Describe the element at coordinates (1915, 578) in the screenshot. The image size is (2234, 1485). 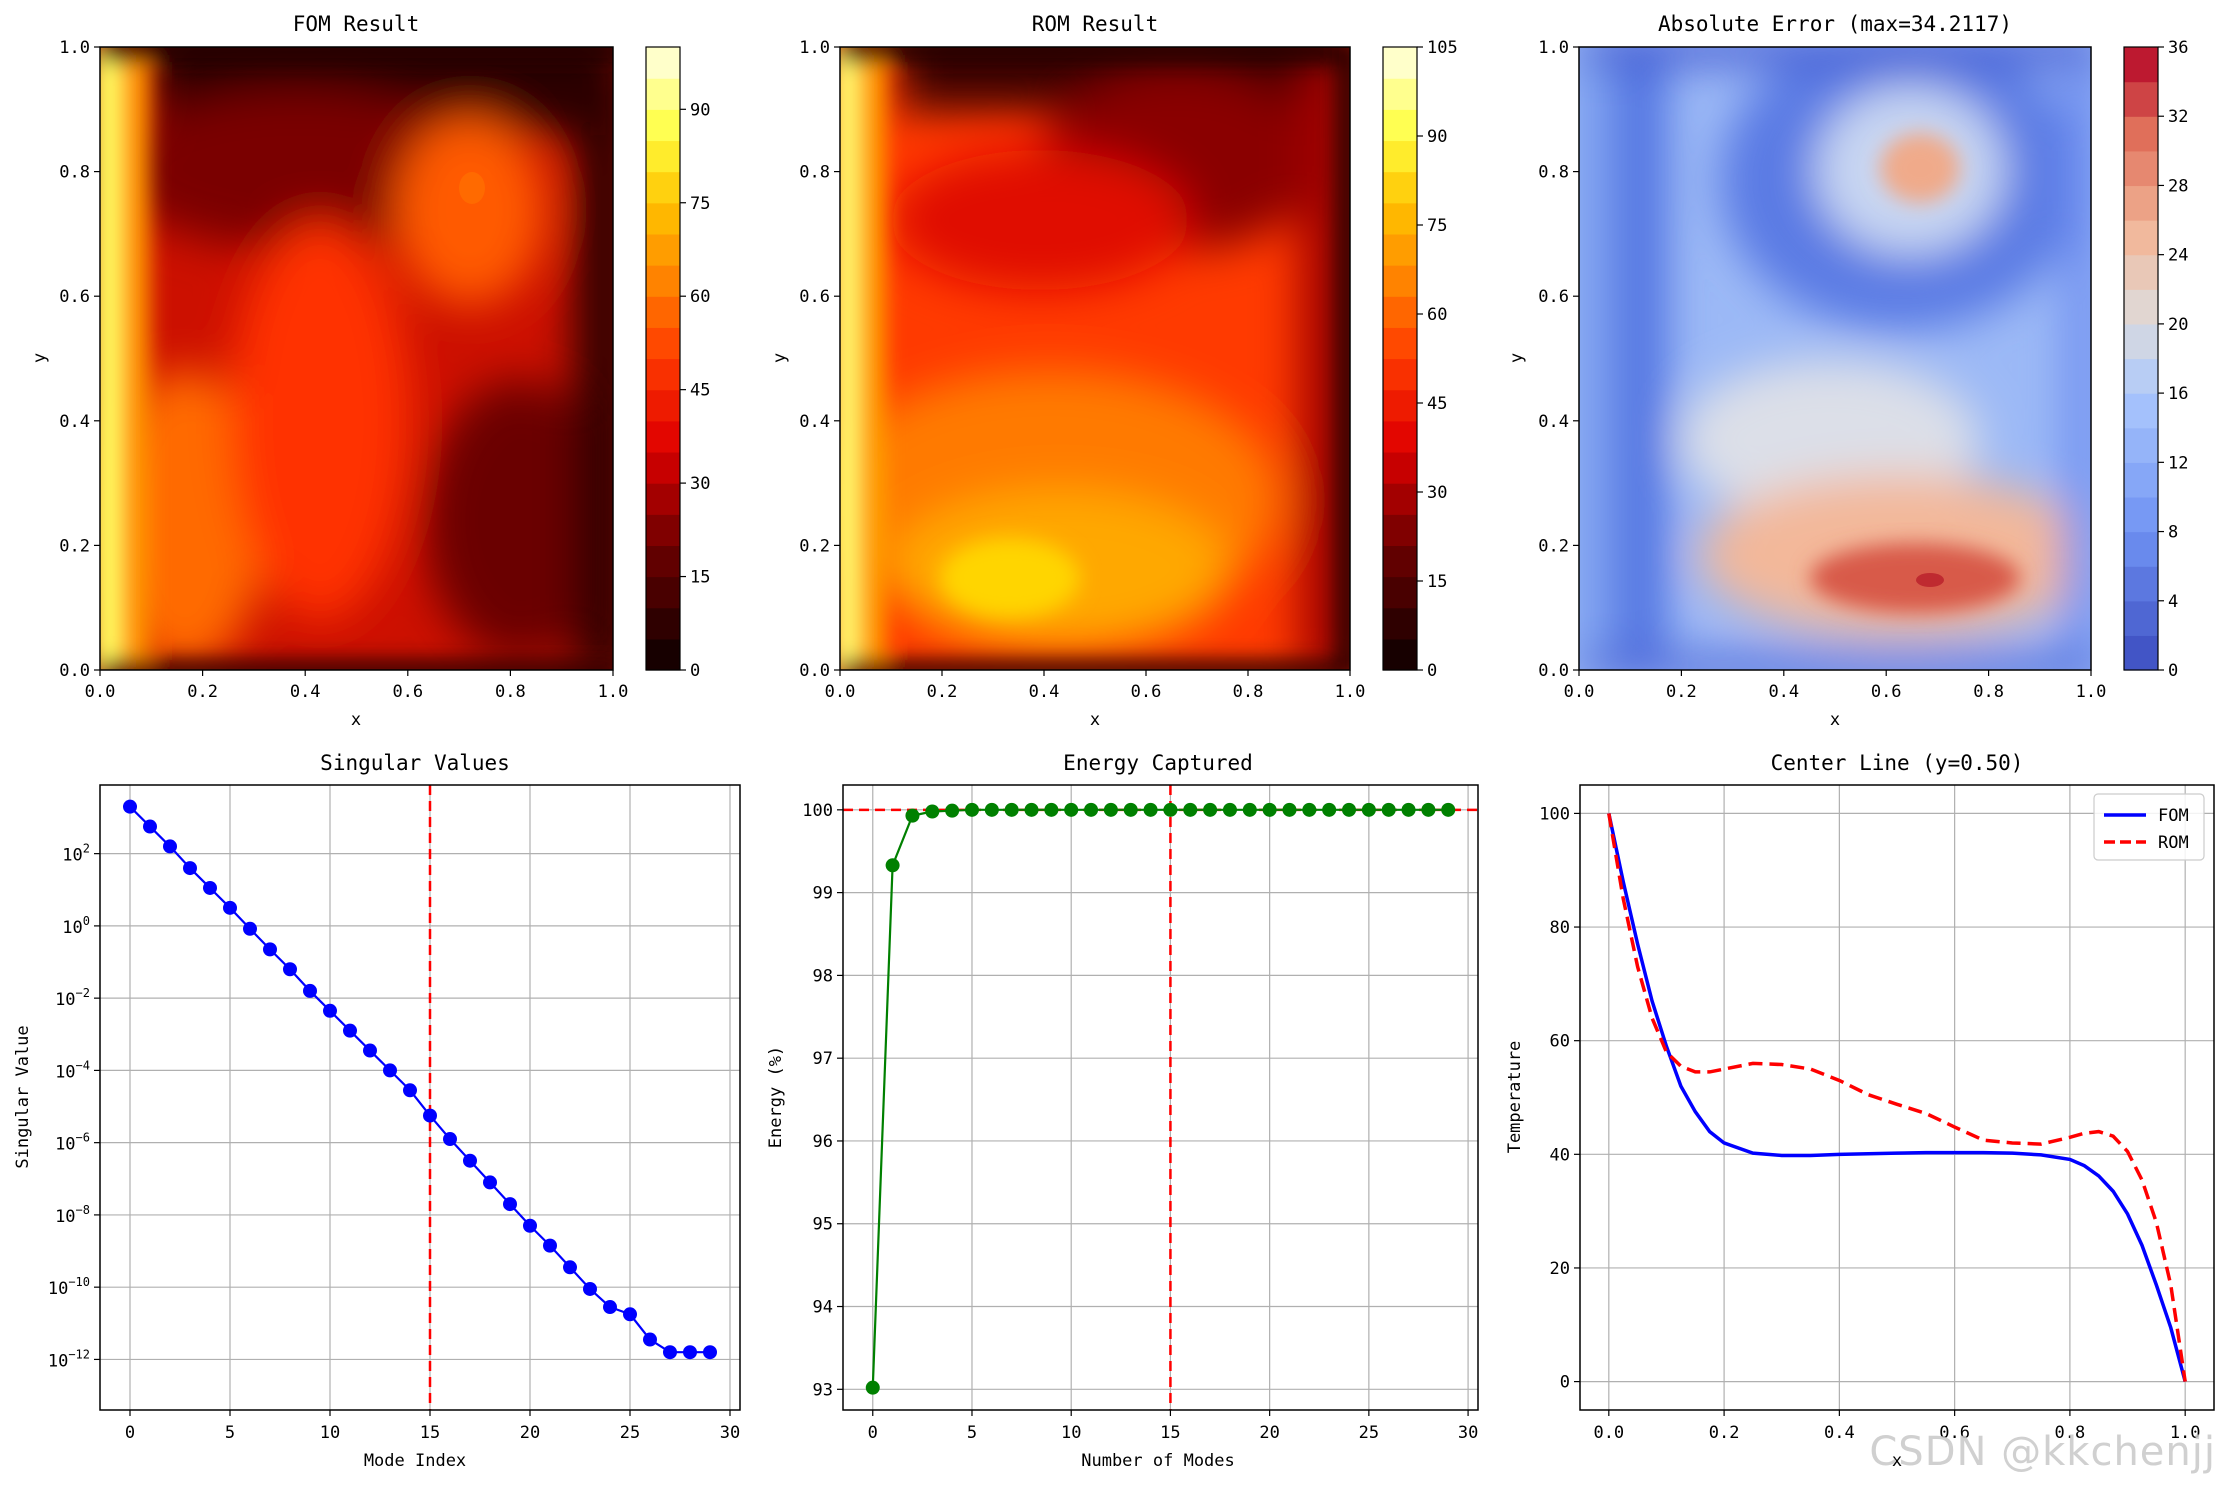
I see `error-bottom-peak` at that location.